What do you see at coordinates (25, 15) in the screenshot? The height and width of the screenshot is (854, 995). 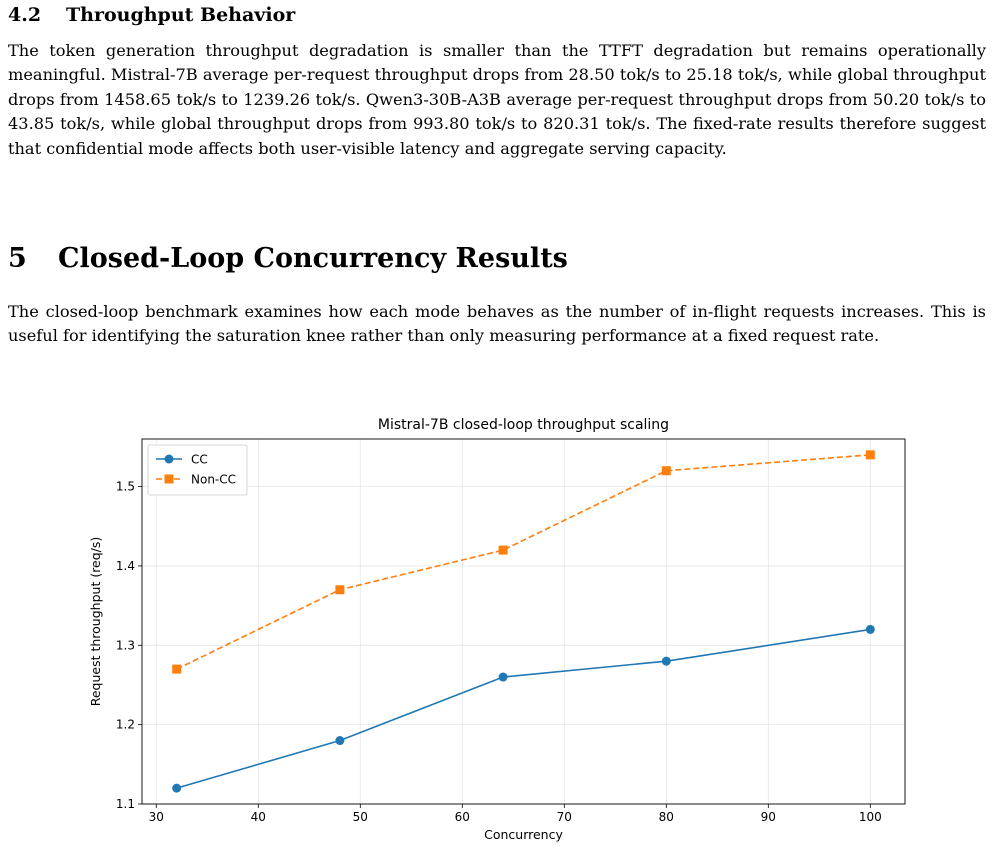 I see `subsection-number: 4.2` at bounding box center [25, 15].